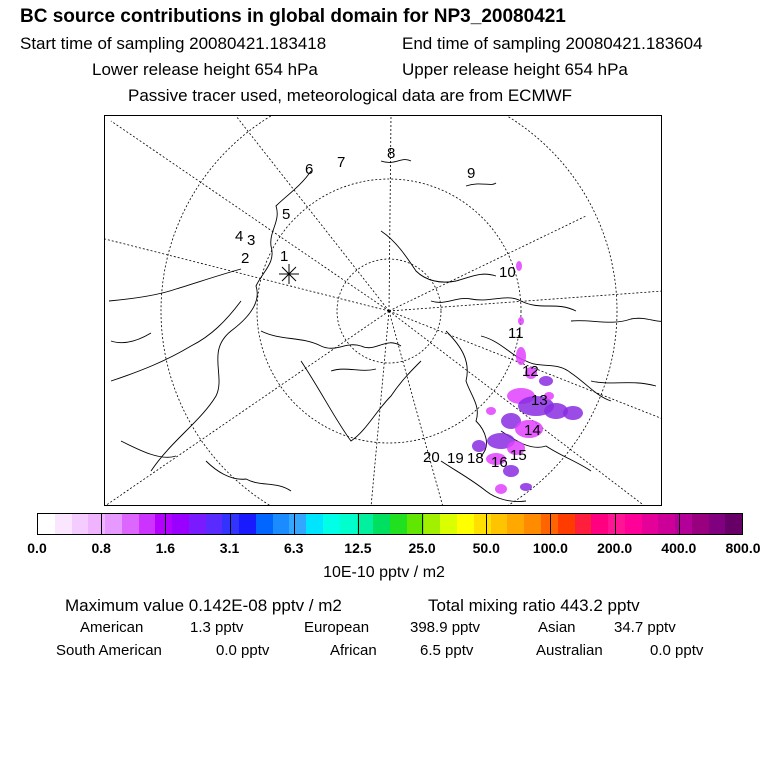  I want to click on start-time: Start time of sampling 20080421.183418, so click(173, 43).